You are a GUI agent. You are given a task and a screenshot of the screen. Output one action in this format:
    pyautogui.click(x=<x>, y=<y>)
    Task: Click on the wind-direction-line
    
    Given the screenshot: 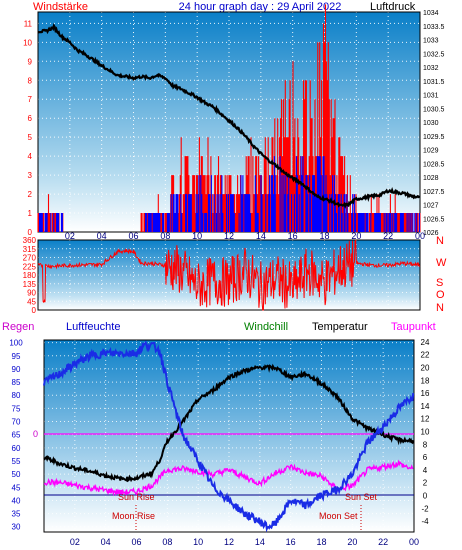 What is the action you would take?
    pyautogui.click(x=229, y=275)
    